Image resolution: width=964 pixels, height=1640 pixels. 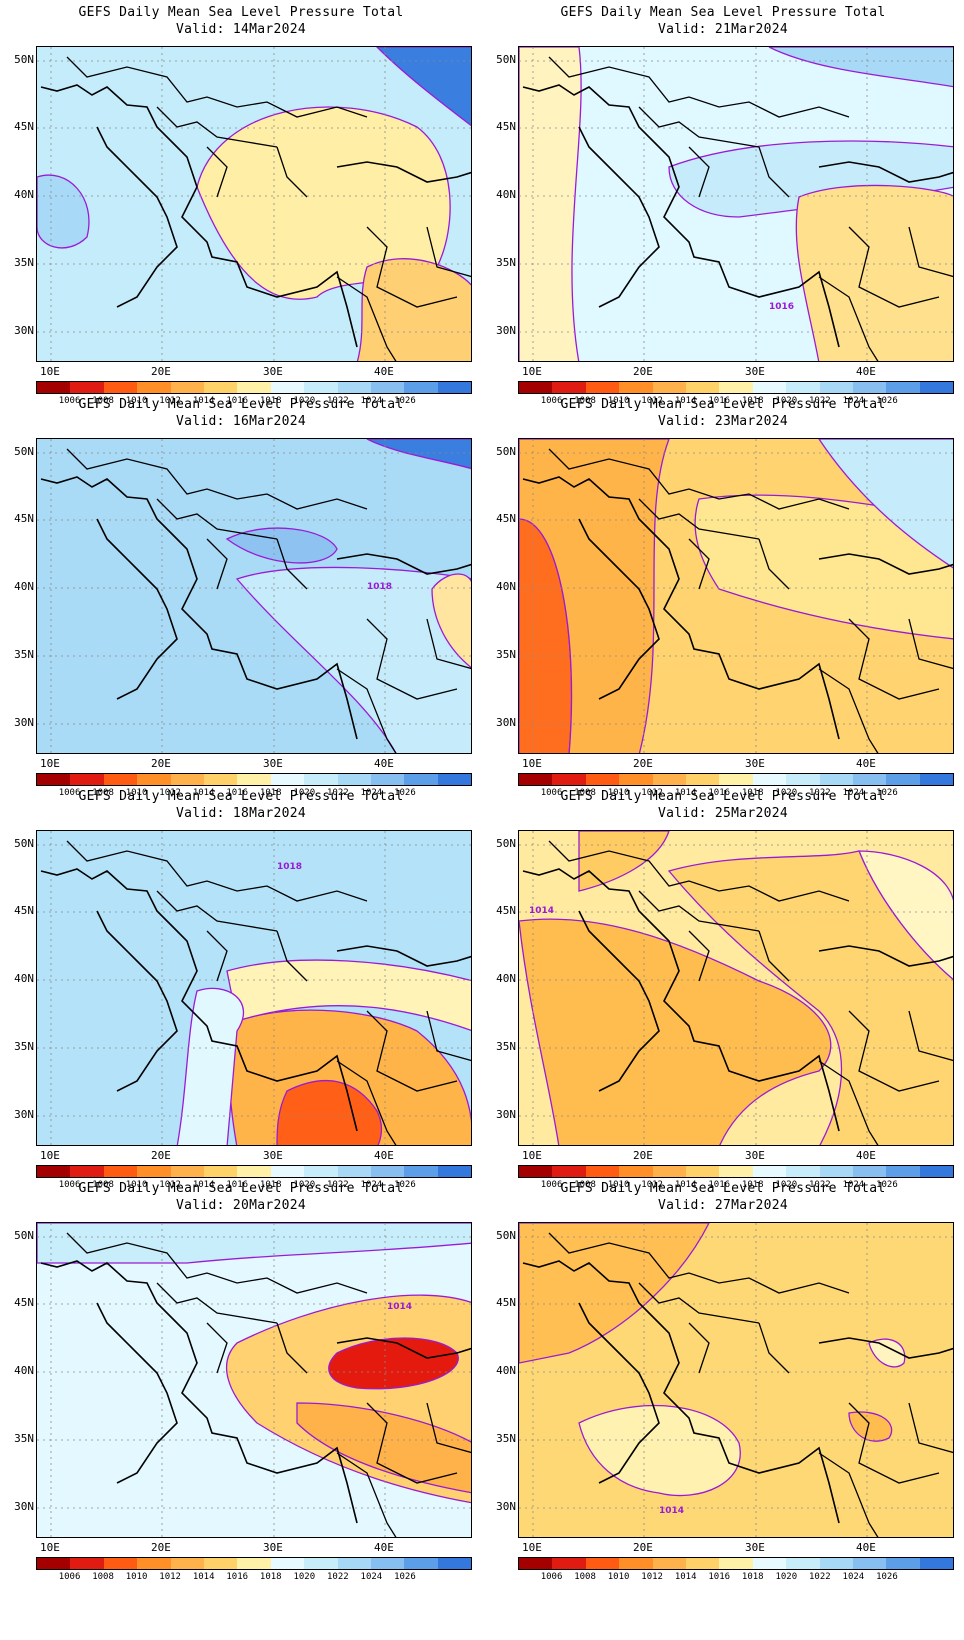 What do you see at coordinates (273, 763) in the screenshot?
I see `lon-label: 30E` at bounding box center [273, 763].